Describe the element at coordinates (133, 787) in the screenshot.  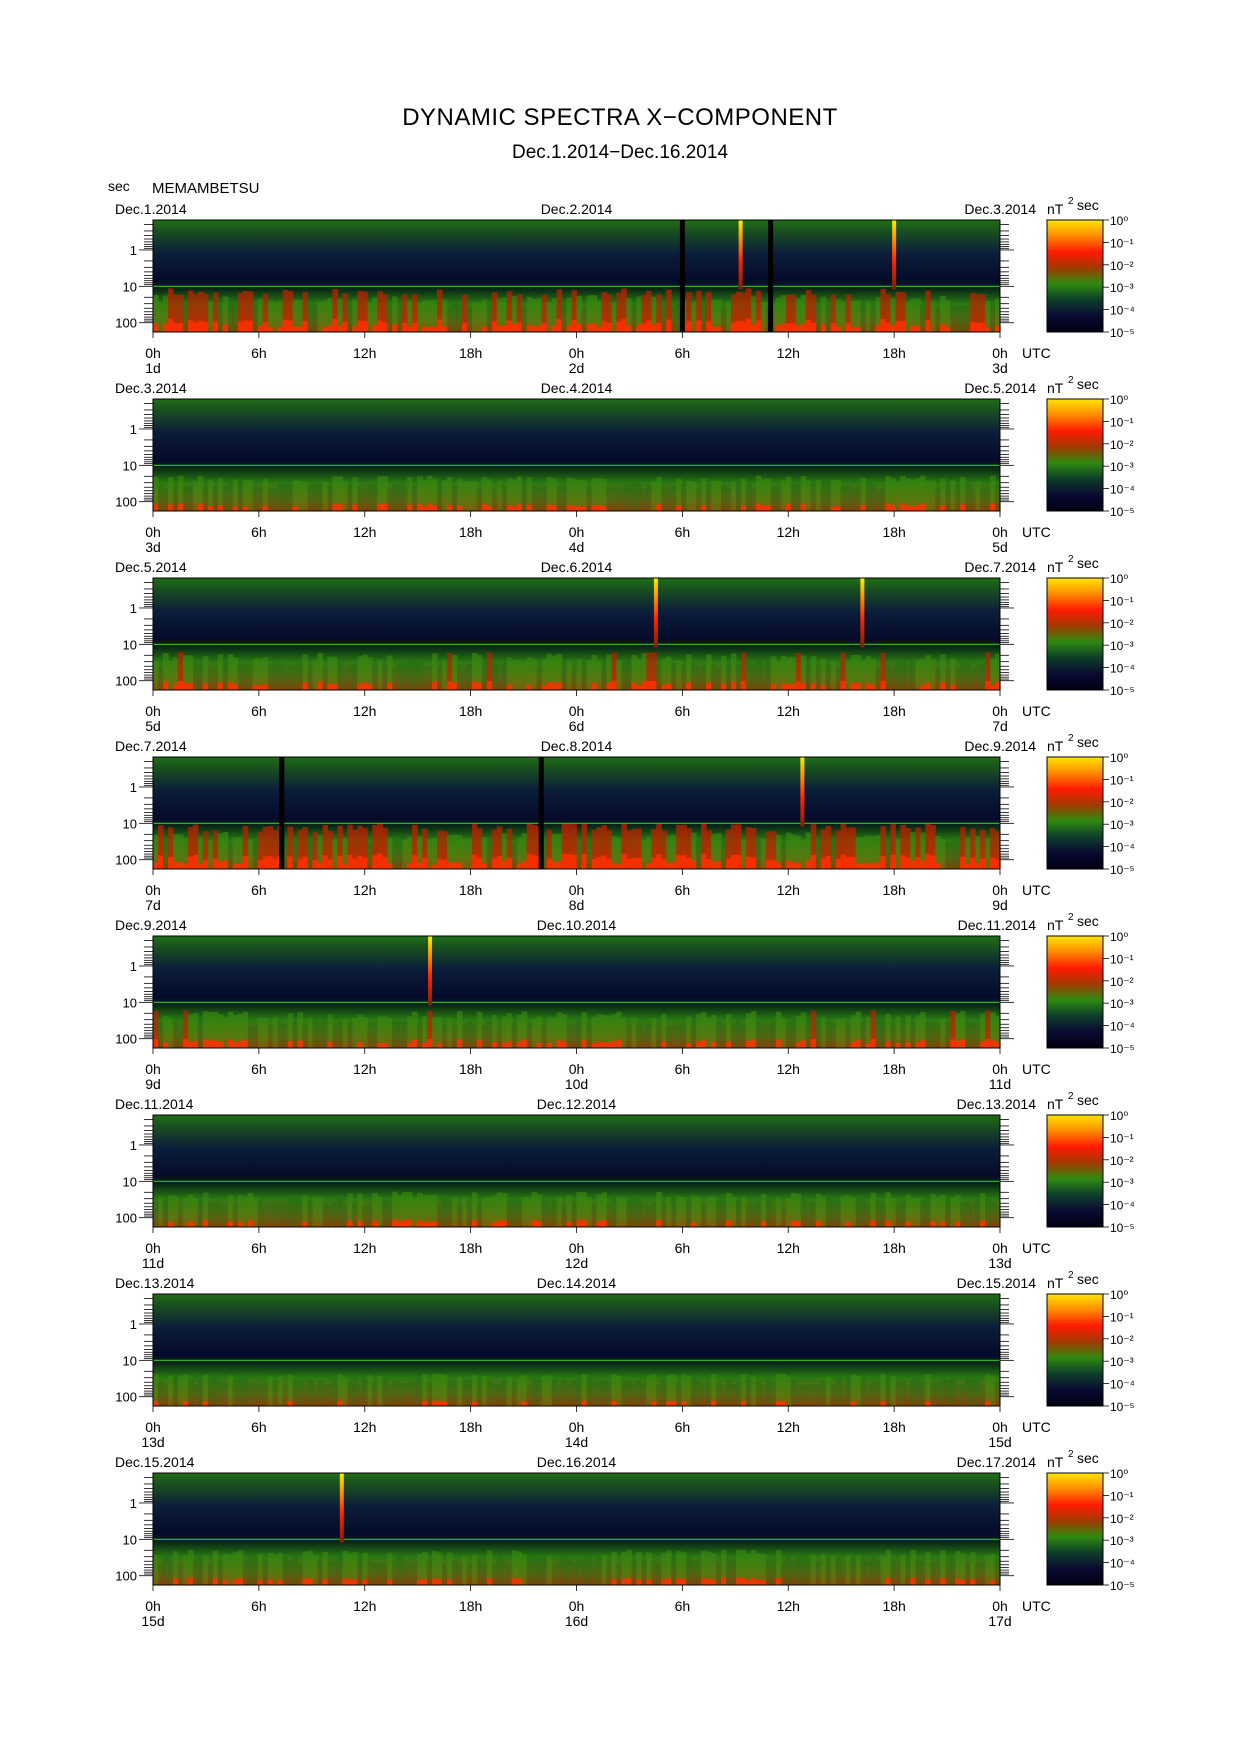
I see `y-tick-label: 1` at that location.